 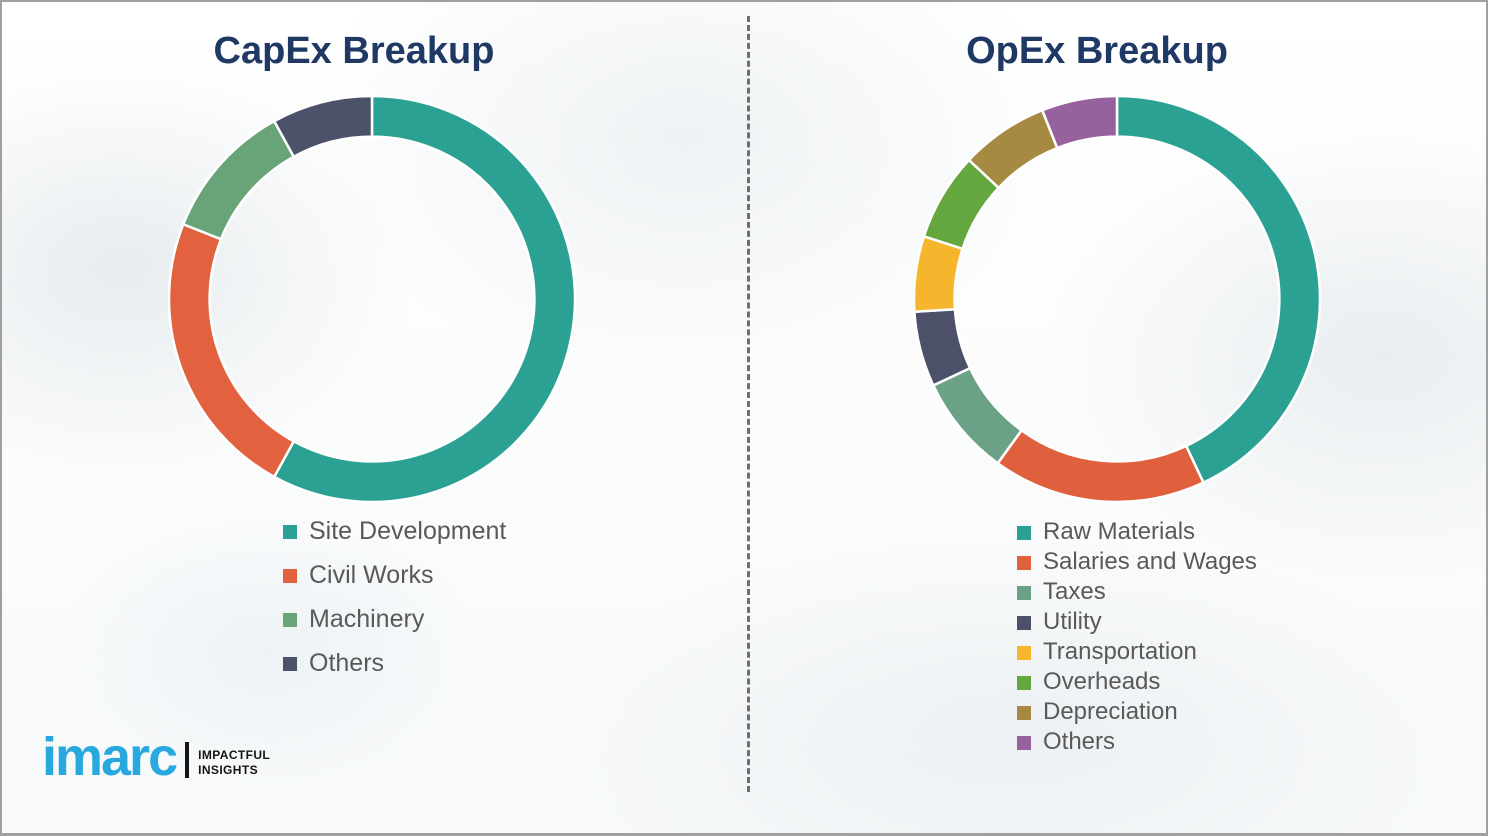 What do you see at coordinates (187, 759) in the screenshot?
I see `logo-divider-bar` at bounding box center [187, 759].